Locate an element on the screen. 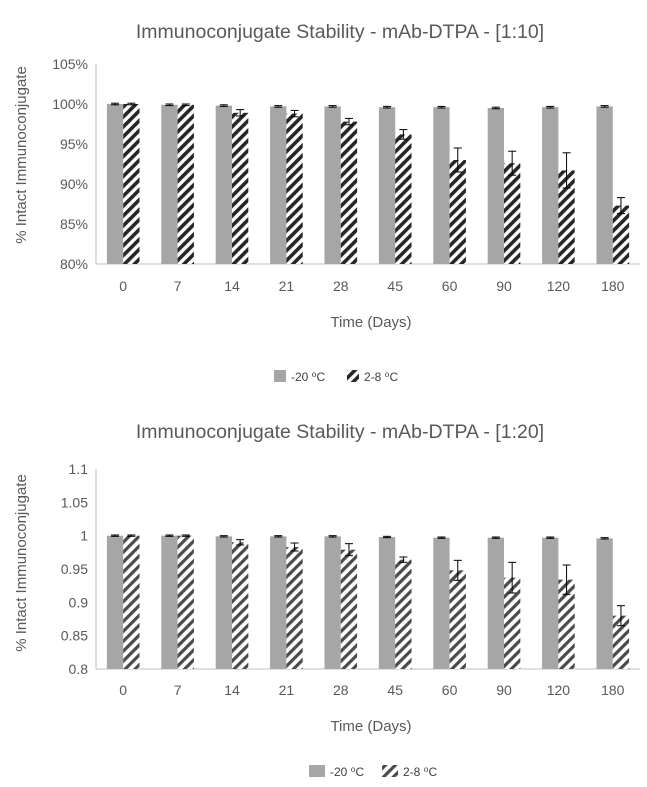 The height and width of the screenshot is (787, 647). y-tick-label: 1.1 is located at coordinates (79, 469).